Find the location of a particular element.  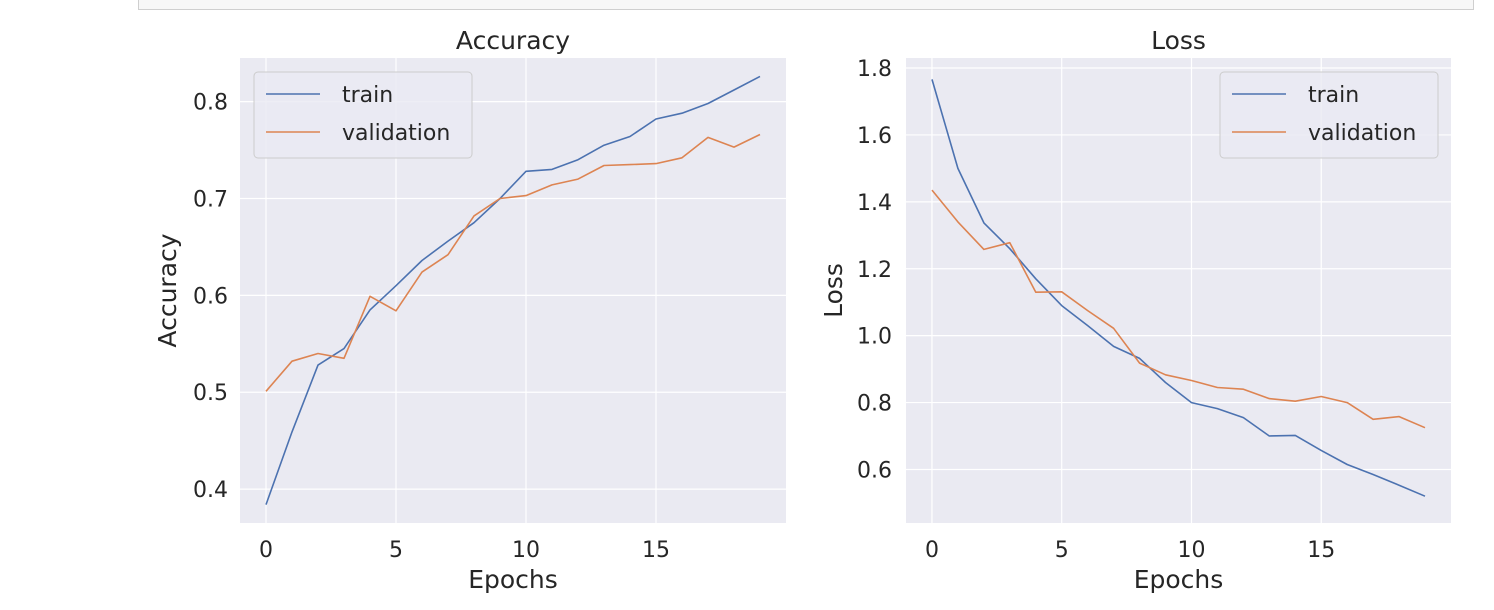

chart-title: Accuracy is located at coordinates (513, 40).